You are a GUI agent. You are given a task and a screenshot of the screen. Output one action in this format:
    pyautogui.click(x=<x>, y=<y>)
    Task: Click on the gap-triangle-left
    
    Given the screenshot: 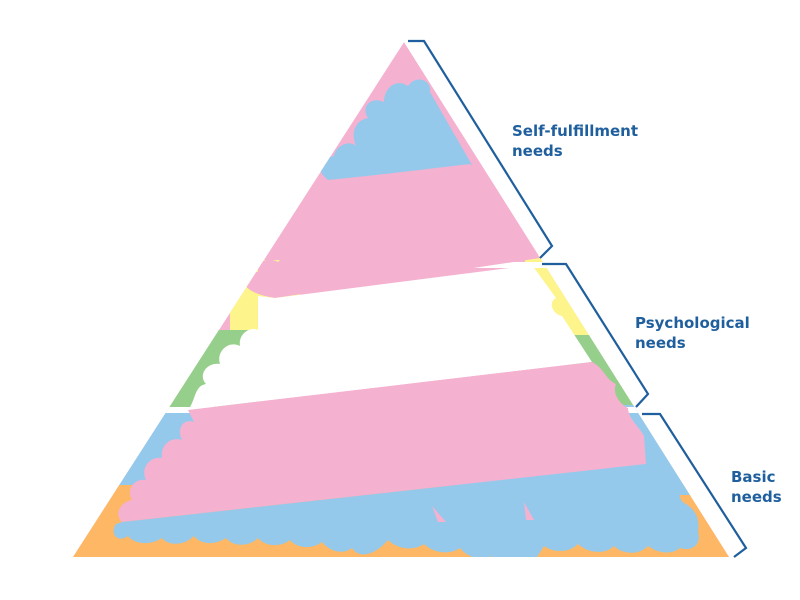 What is the action you would take?
    pyautogui.click(x=439, y=514)
    